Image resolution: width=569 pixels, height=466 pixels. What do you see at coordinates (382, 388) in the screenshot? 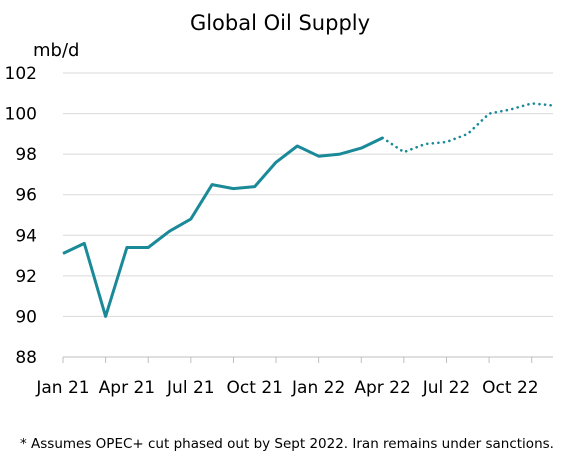
I see `x-tick-label: Apr 22` at bounding box center [382, 388].